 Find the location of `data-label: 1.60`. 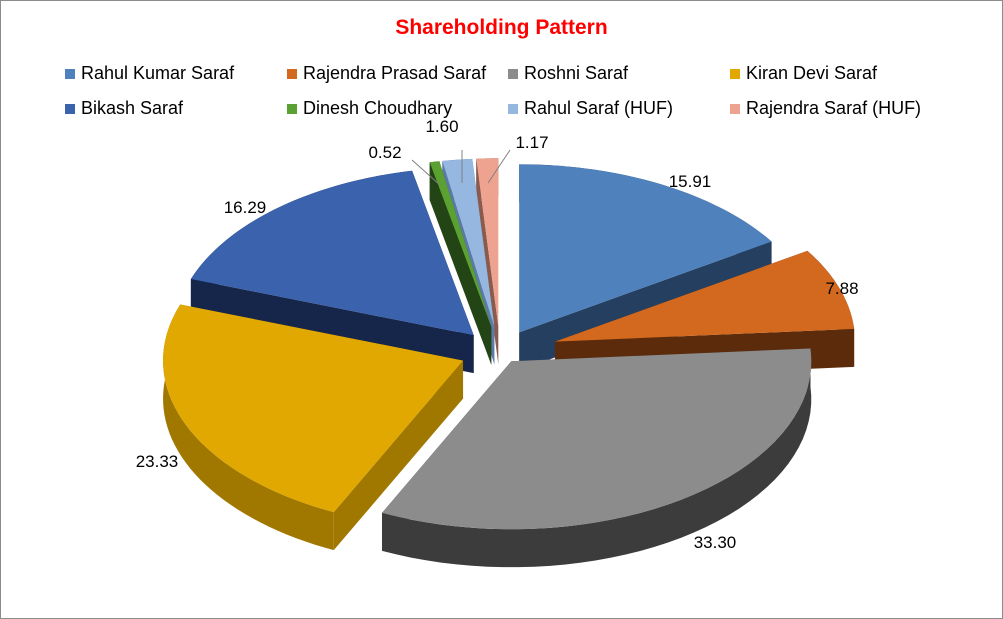

data-label: 1.60 is located at coordinates (441, 126).